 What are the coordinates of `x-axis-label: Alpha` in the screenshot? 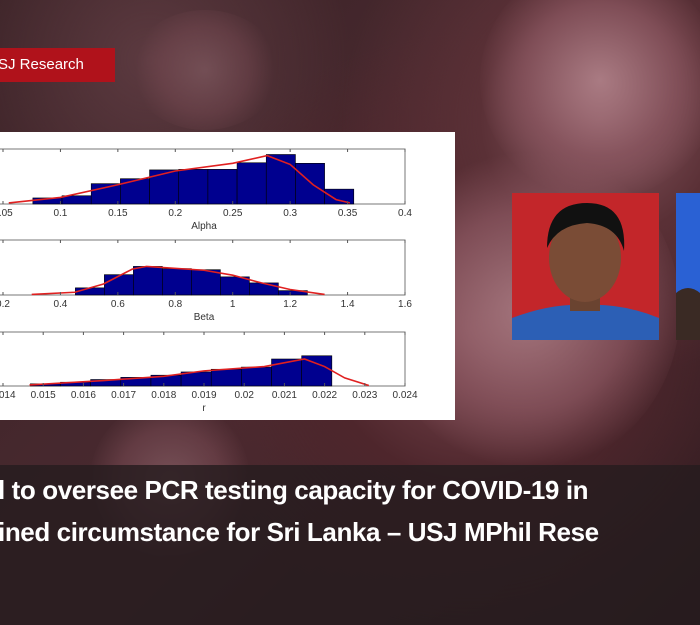 It's located at (204, 226).